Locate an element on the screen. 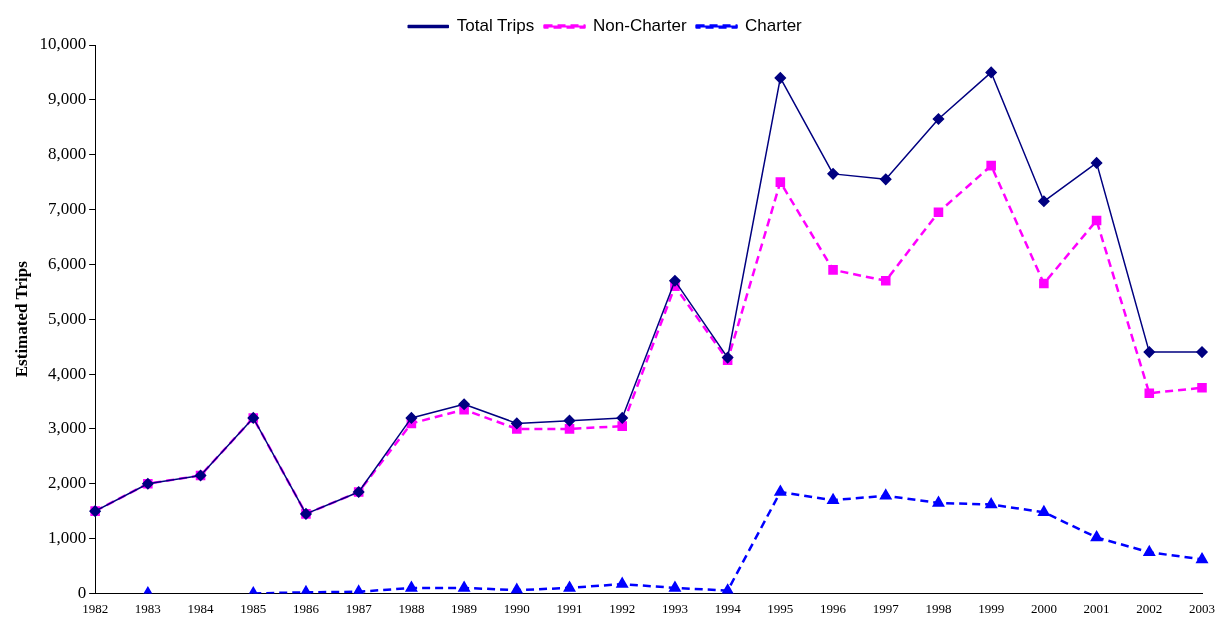 This screenshot has height=630, width=1232. y-tick-label: 1,000 is located at coordinates (67, 538).